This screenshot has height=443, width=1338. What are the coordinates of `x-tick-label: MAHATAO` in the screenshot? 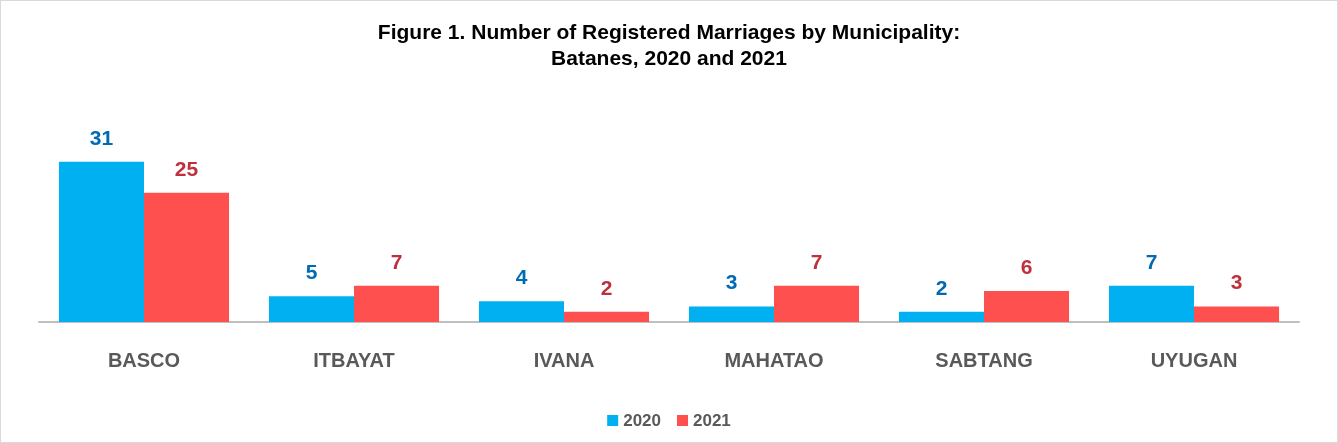 It's located at (774, 360).